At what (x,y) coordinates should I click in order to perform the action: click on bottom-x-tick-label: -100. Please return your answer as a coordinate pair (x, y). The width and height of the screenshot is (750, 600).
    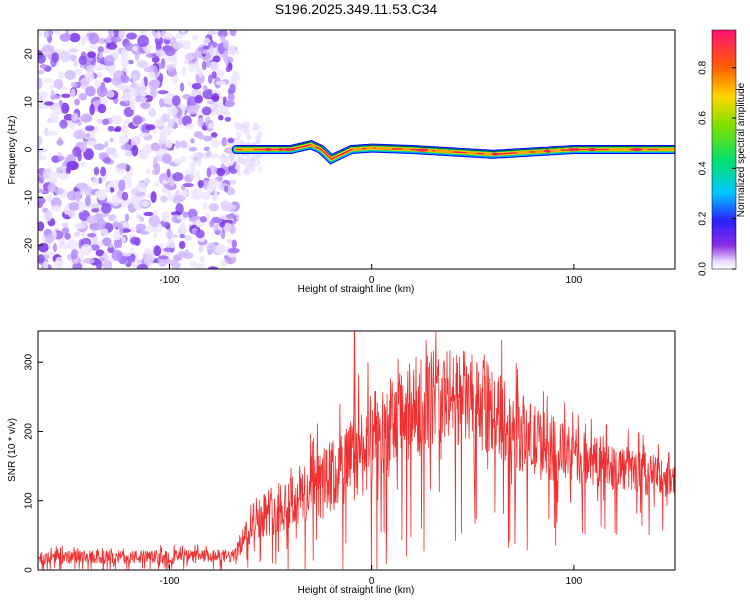
    Looking at the image, I should click on (169, 581).